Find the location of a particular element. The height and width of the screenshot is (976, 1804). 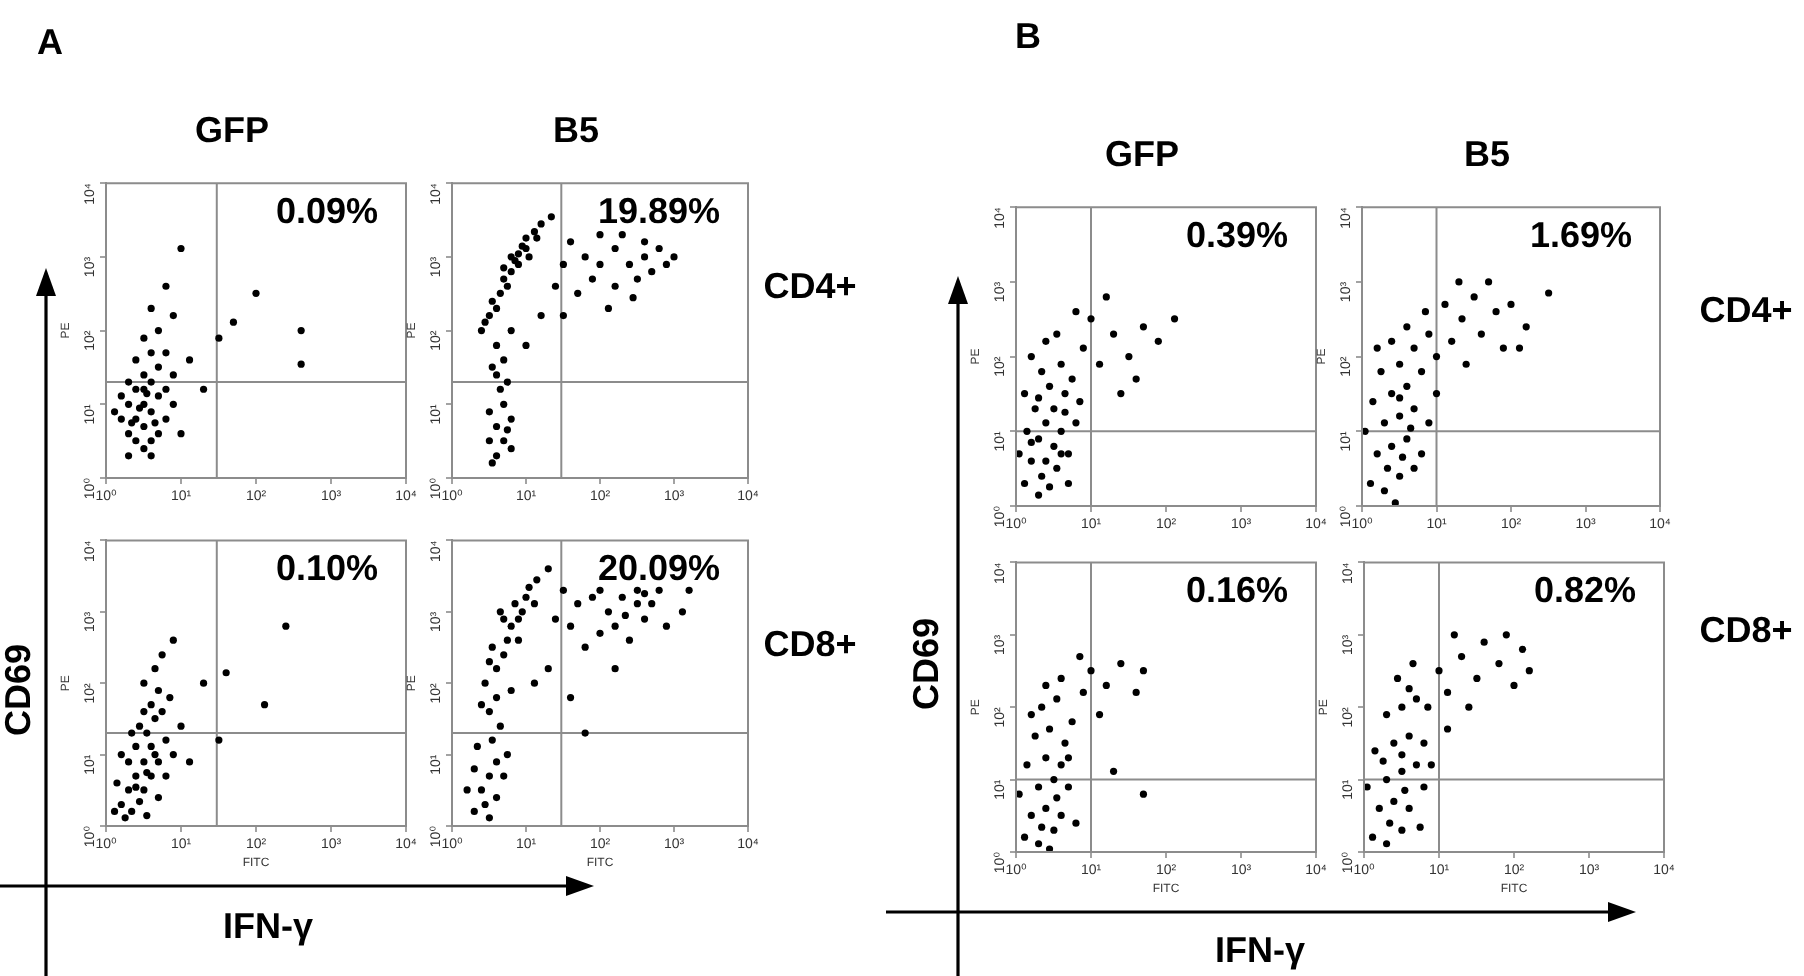

annotation: 0.16% is located at coordinates (1236, 590).